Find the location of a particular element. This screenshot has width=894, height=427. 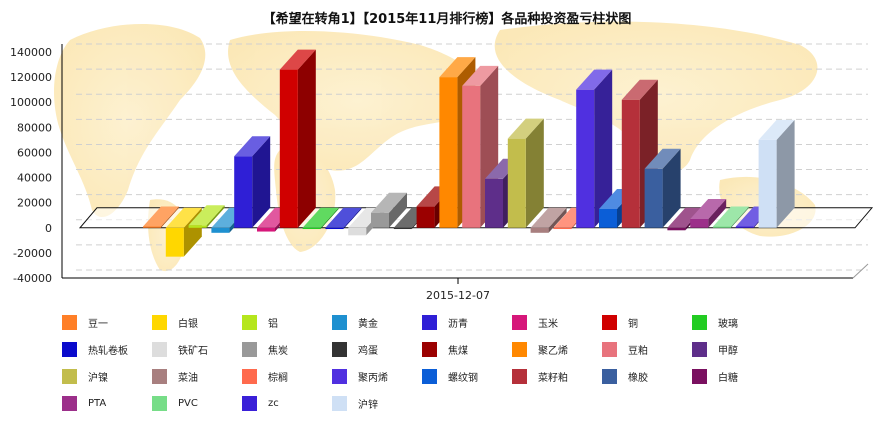

legend-item: PVC is located at coordinates (197, 403).